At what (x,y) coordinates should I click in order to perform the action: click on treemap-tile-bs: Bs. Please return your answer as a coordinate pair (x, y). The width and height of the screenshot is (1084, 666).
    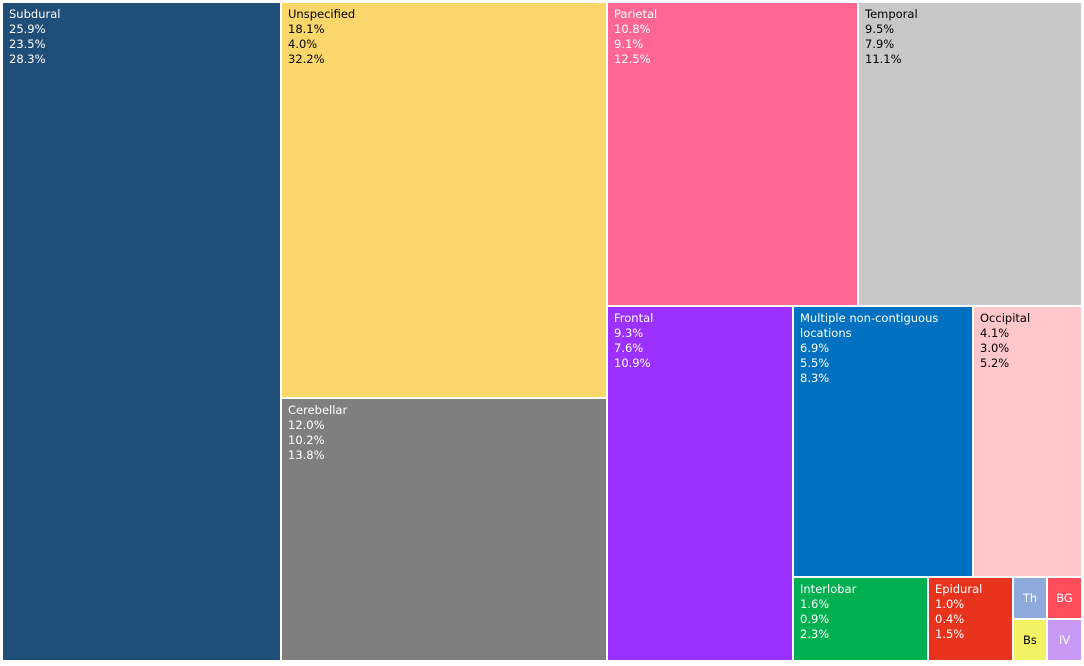
    Looking at the image, I should click on (1030, 640).